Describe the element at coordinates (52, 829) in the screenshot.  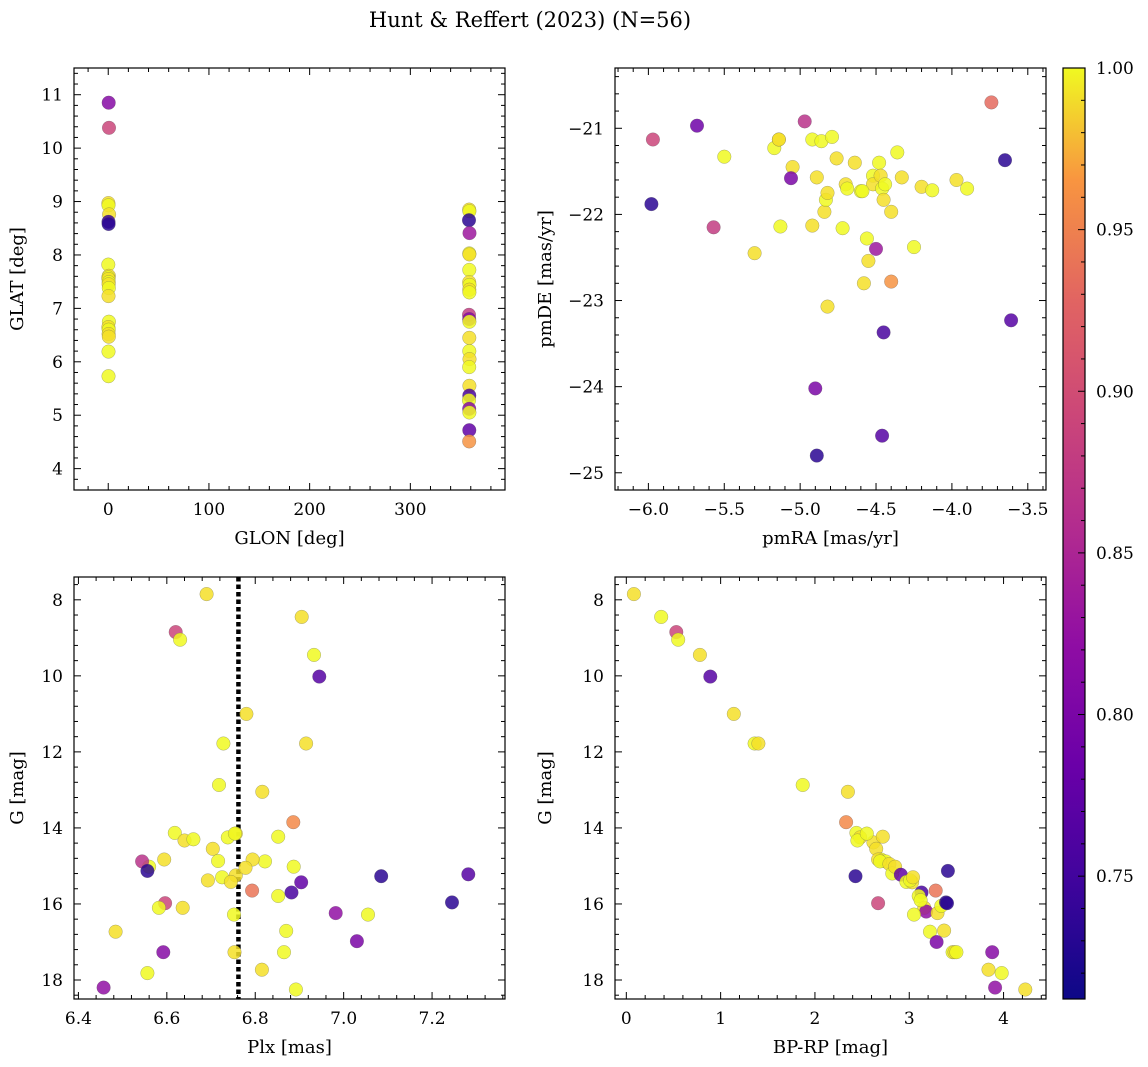
I see `y-tick-label: 14` at that location.